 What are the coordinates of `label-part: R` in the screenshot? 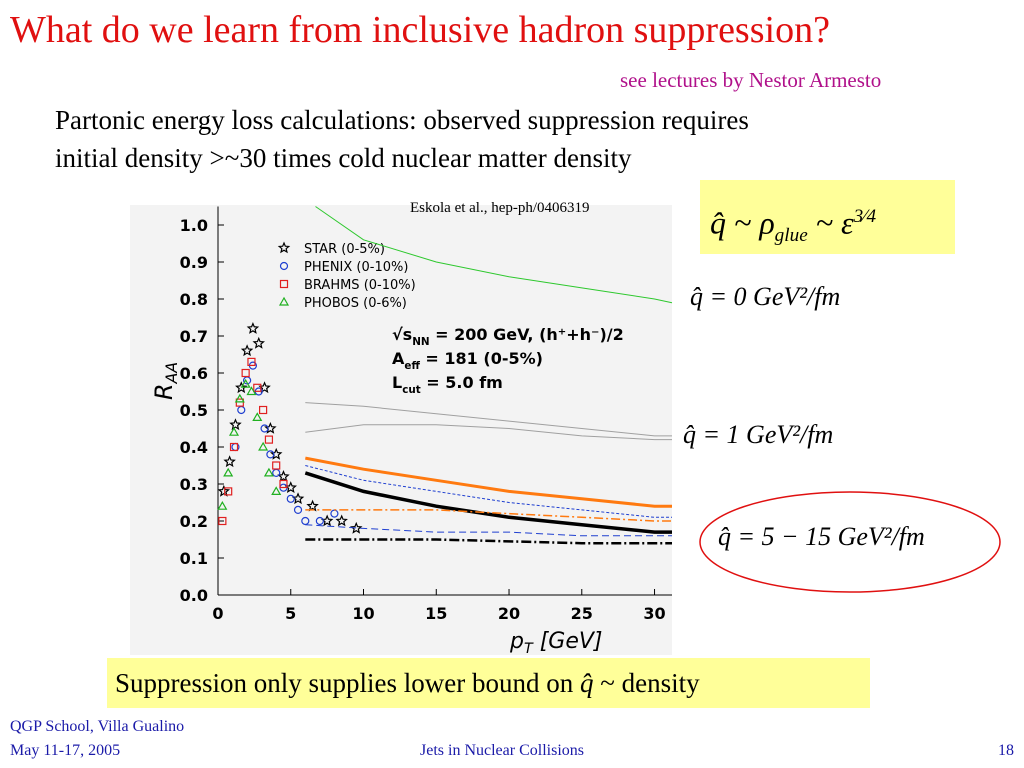 It's located at (164, 391).